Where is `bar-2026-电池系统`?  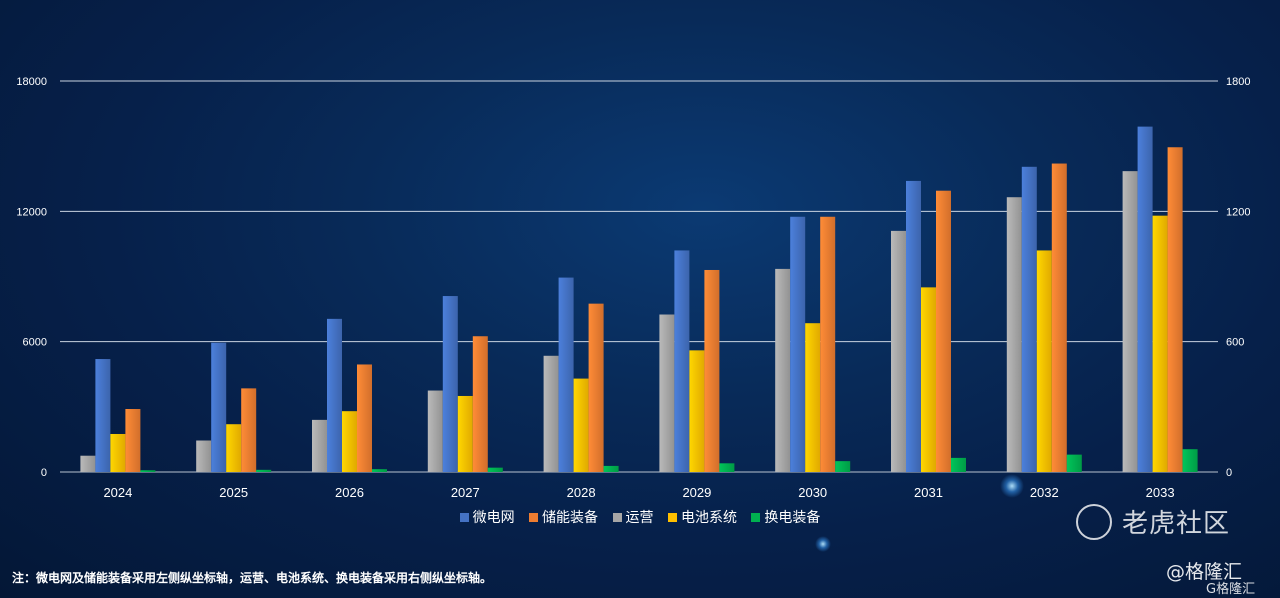 bar-2026-电池系统 is located at coordinates (349, 441).